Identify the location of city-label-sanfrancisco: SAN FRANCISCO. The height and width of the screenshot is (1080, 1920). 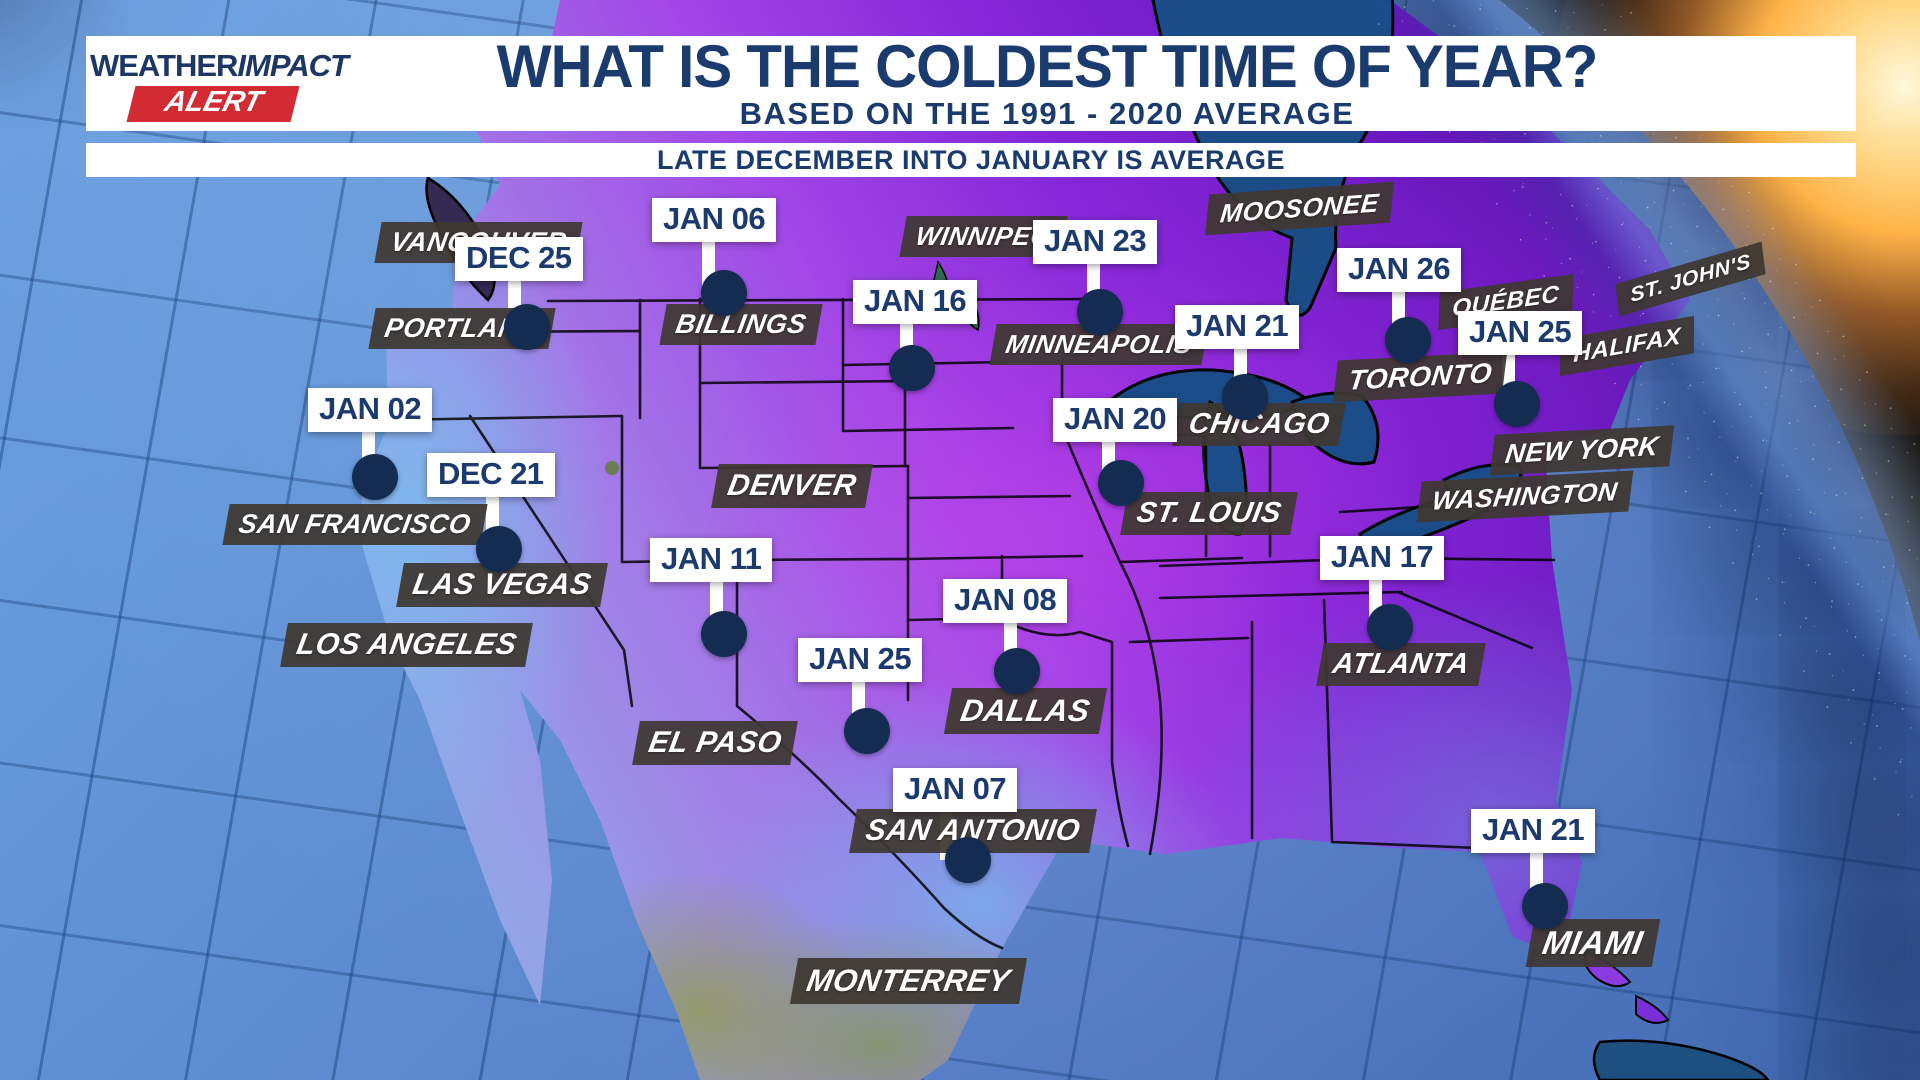
(355, 524).